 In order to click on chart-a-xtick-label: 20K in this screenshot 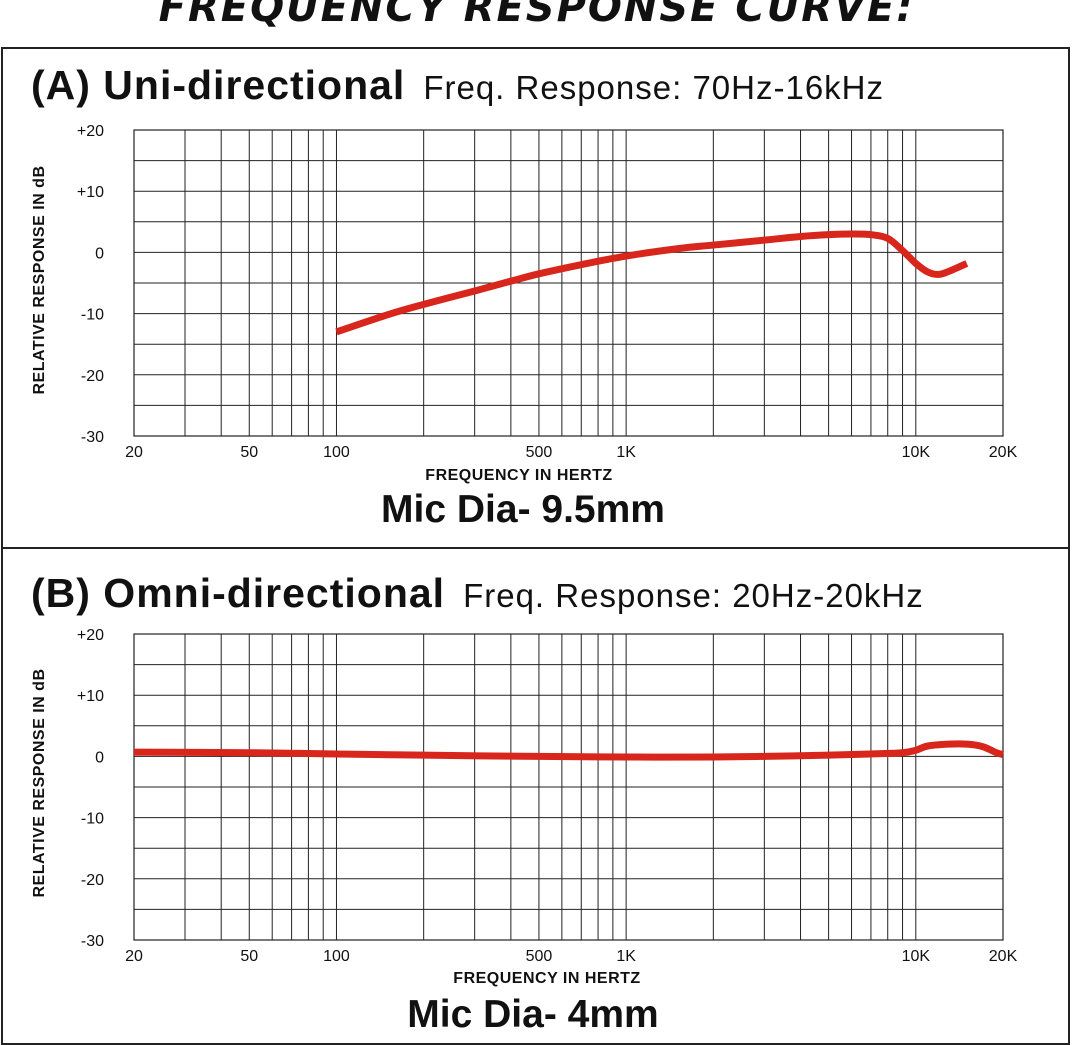, I will do `click(1003, 452)`.